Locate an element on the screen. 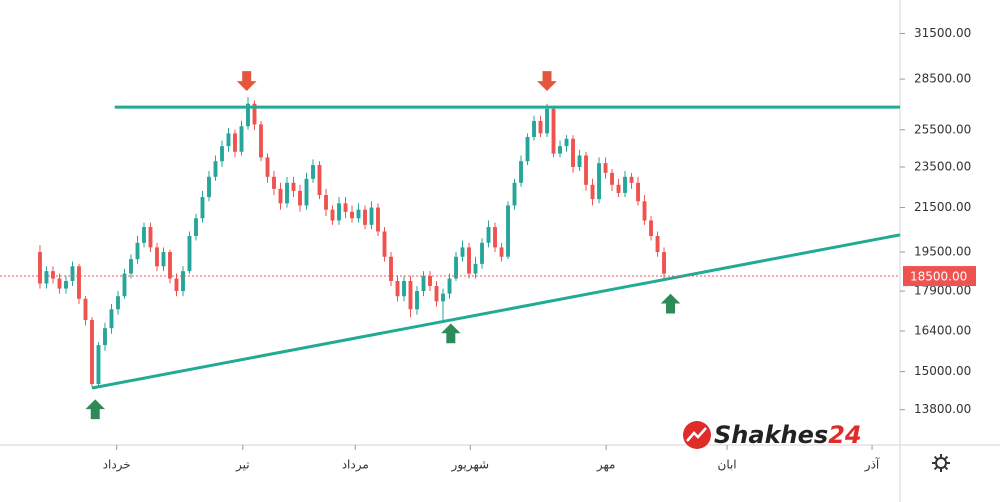  logo-name: Shakhes is located at coordinates (771, 435).